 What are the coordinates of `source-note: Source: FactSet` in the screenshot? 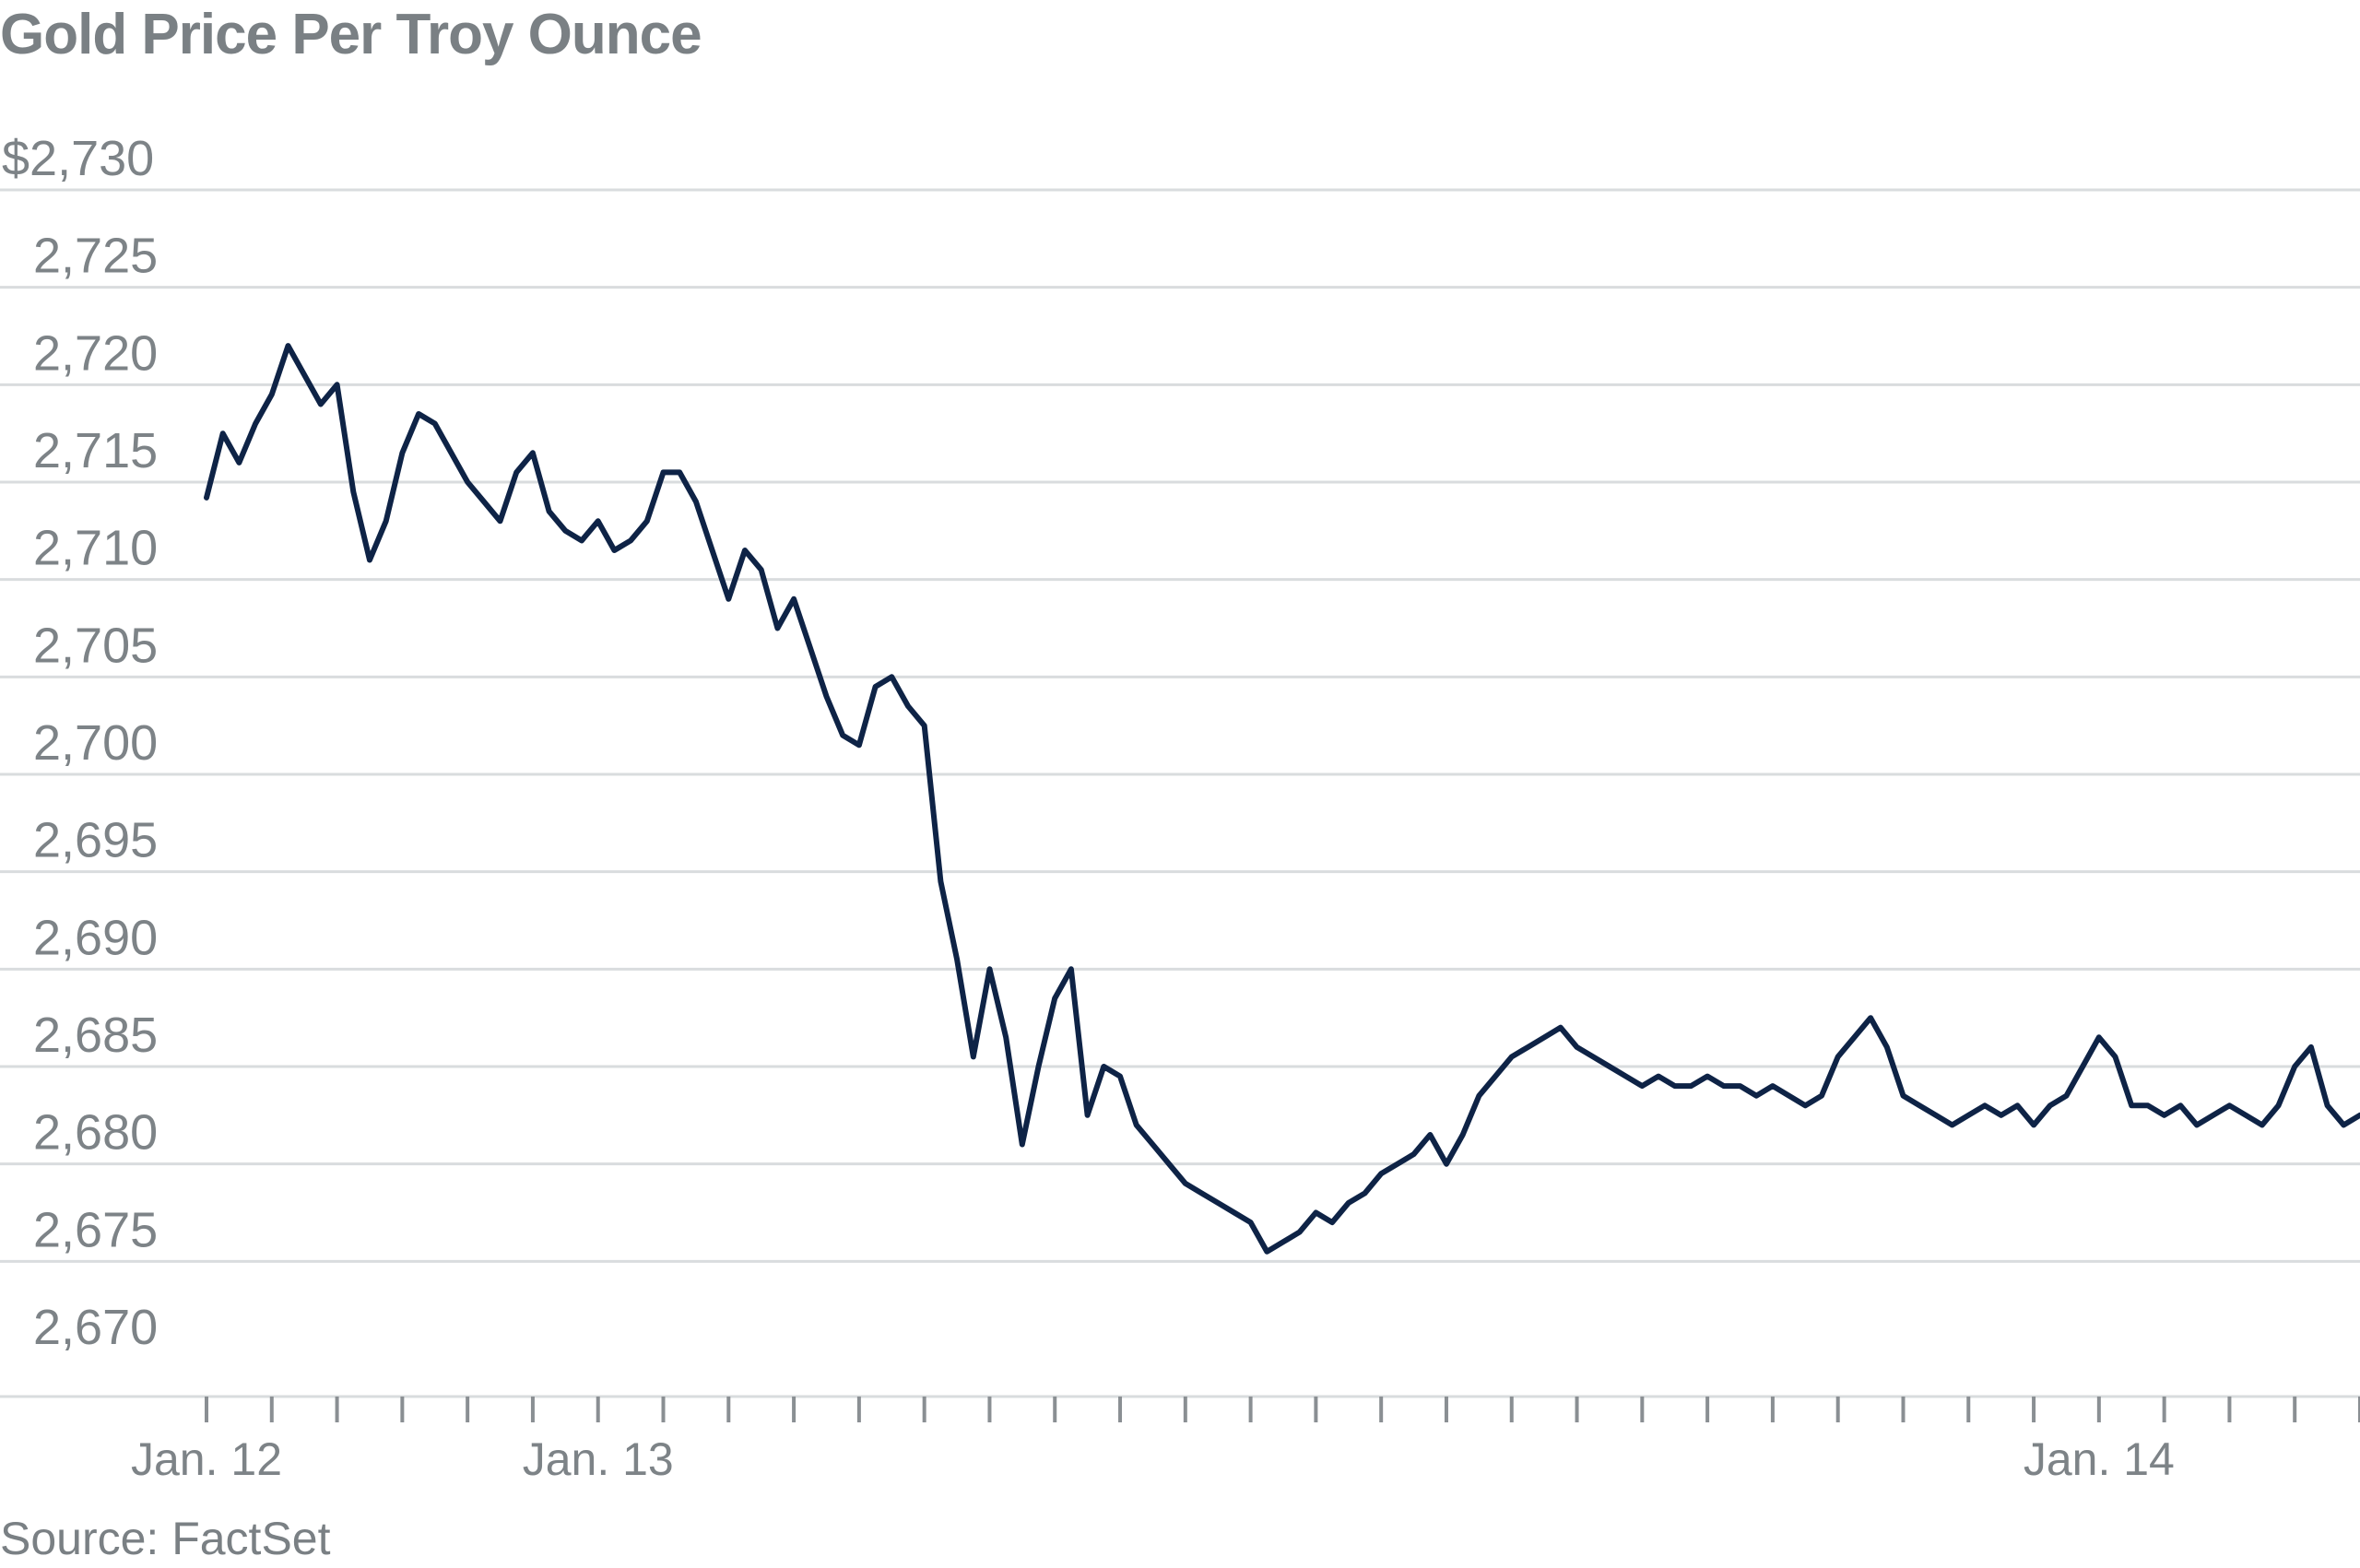 It's located at (165, 1538).